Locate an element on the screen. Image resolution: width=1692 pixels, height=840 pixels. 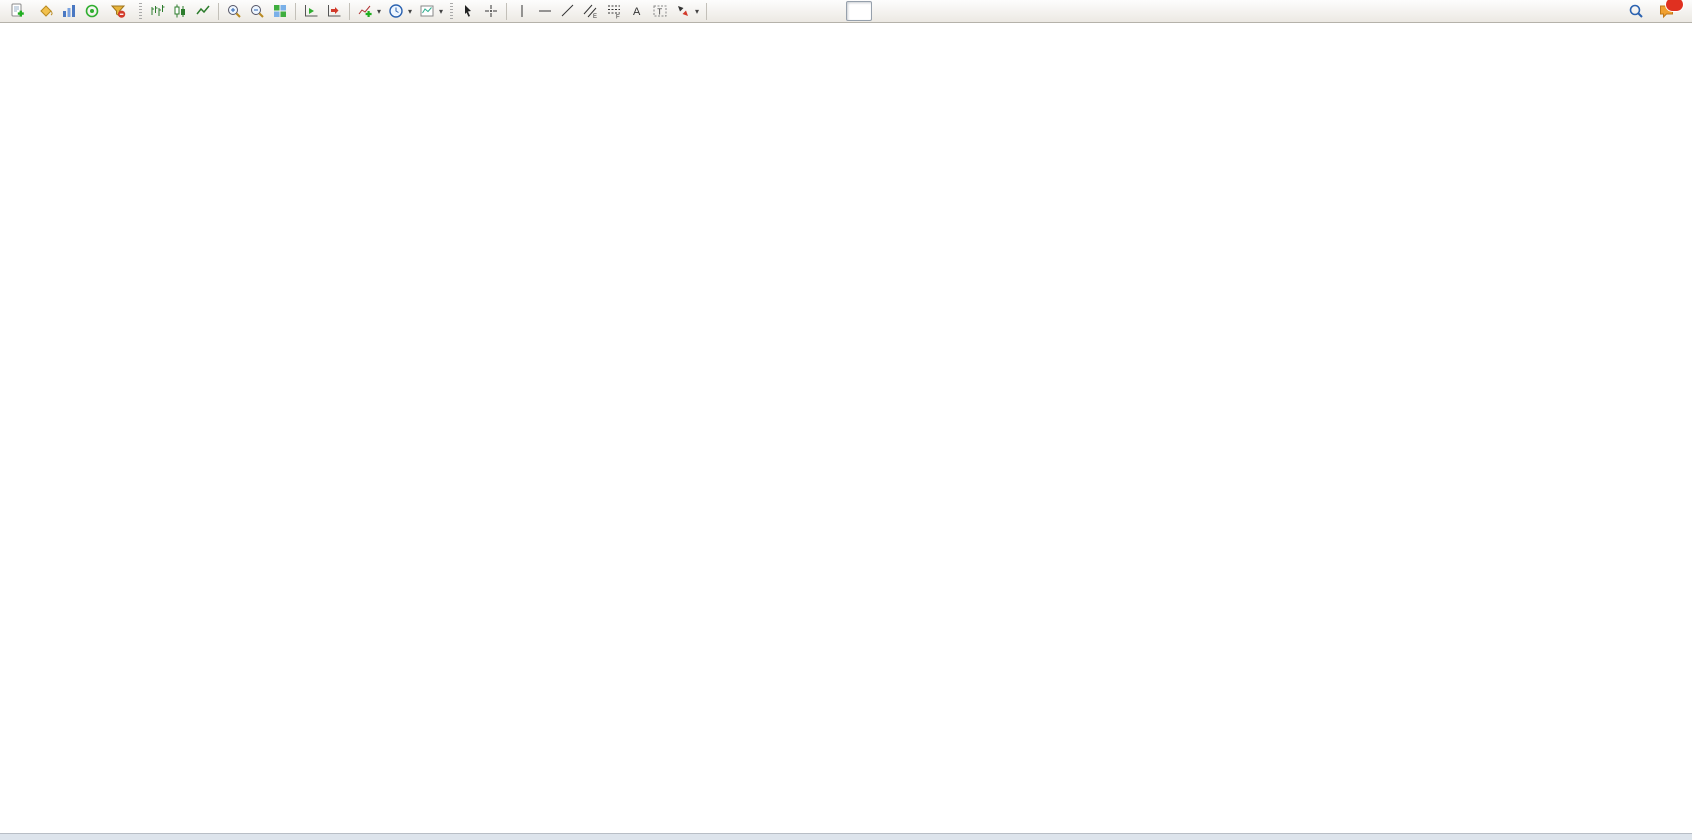
periods-button: ▾ is located at coordinates (400, 11).